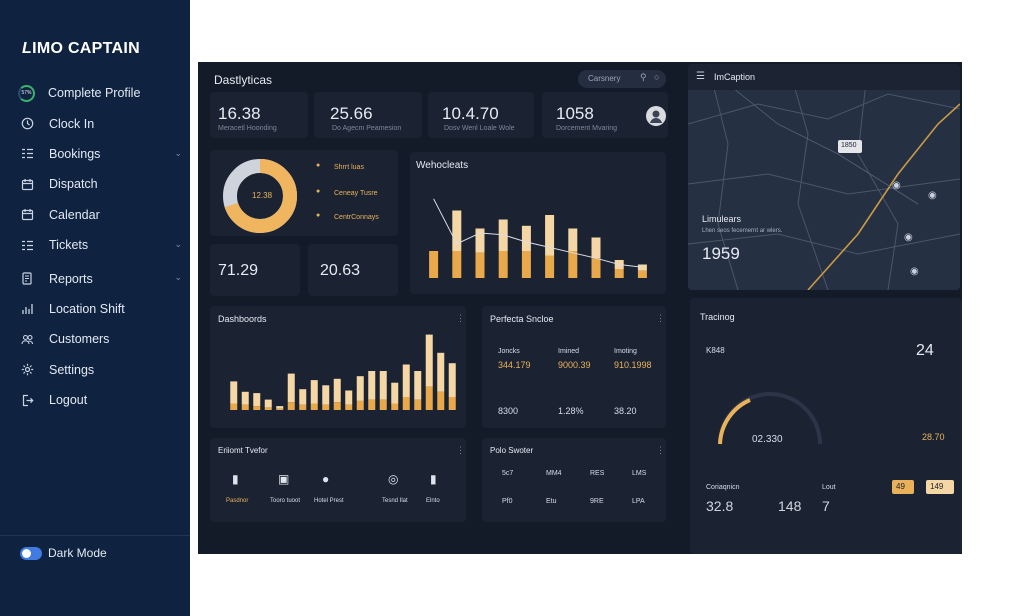 The image size is (1024, 616). What do you see at coordinates (81, 49) in the screenshot?
I see `brand-logo: LIMO CAPTAIN` at bounding box center [81, 49].